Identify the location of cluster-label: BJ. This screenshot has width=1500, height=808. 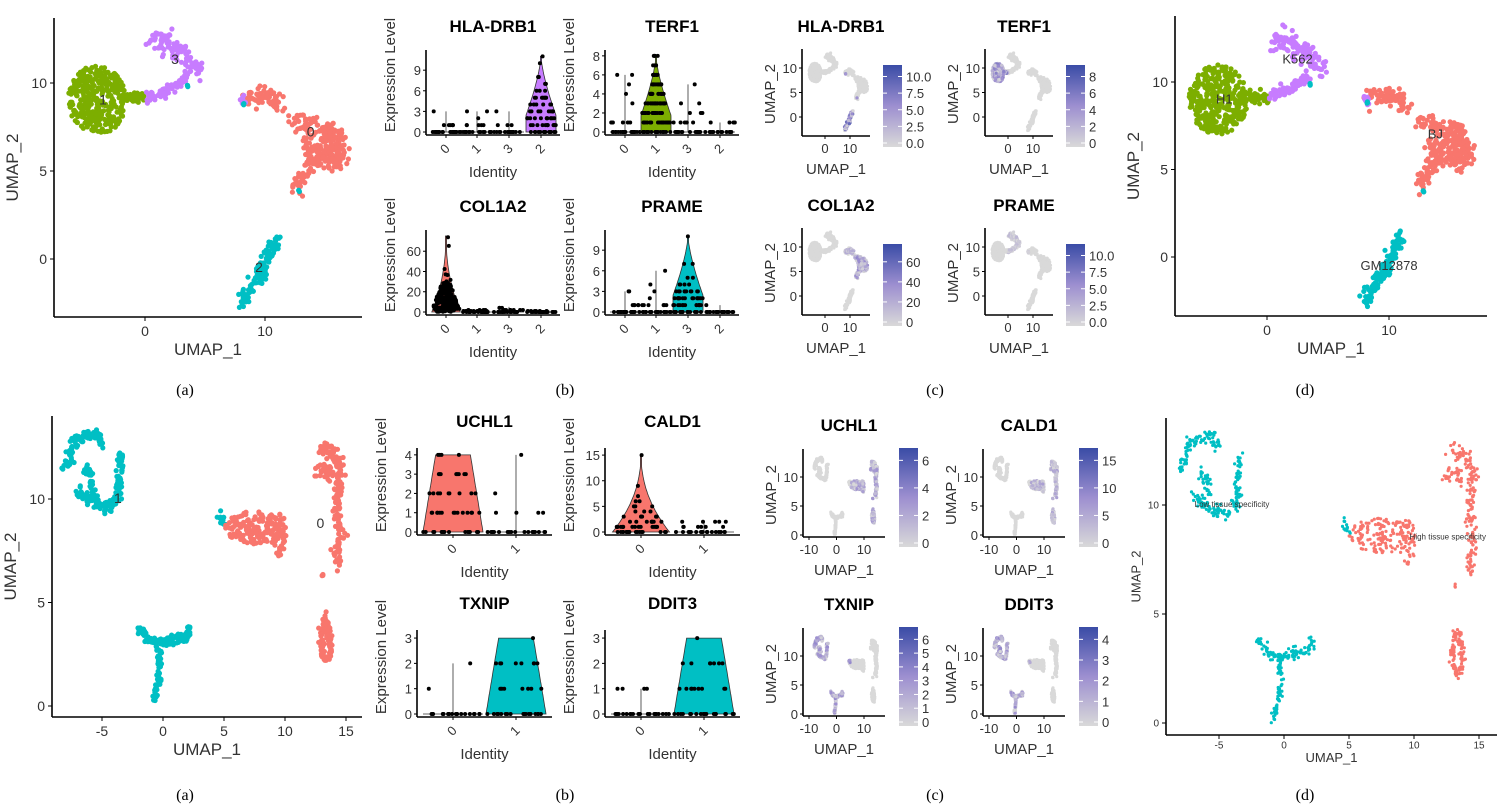
(1435, 134).